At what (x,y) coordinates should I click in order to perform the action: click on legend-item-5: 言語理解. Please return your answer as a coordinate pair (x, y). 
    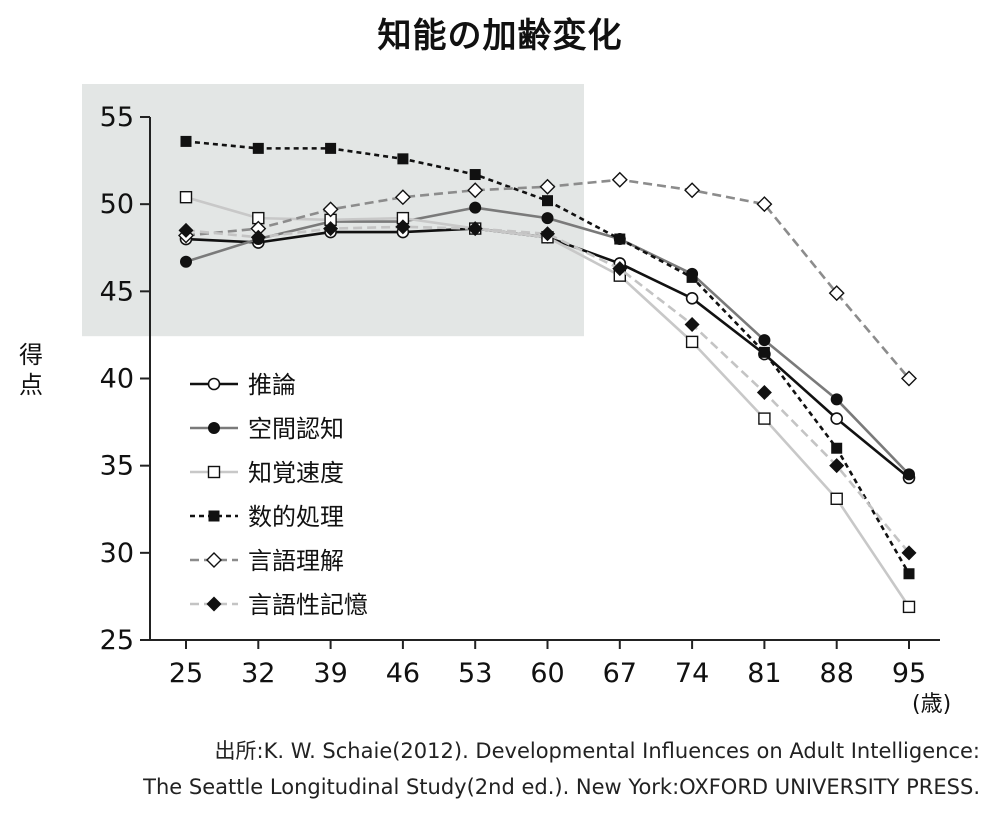
    Looking at the image, I should click on (267, 561).